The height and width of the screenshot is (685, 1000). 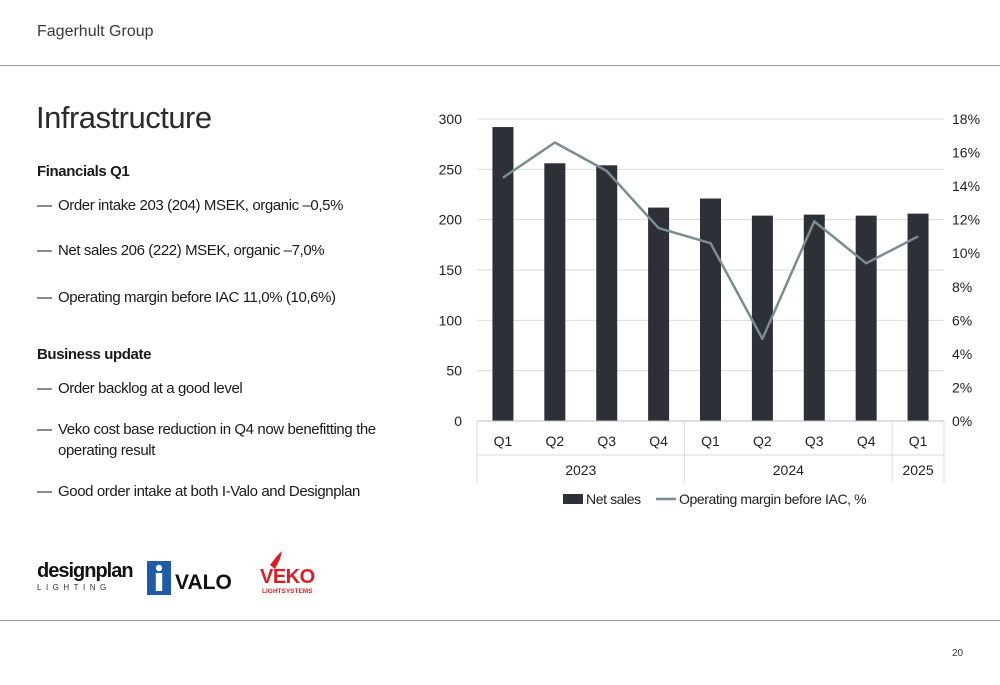 I want to click on y2-tick-label: 8%, so click(x=962, y=287).